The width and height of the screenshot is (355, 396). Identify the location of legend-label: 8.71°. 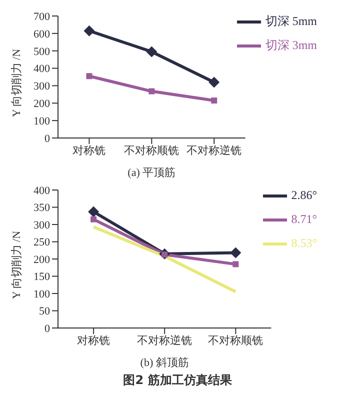
(304, 219).